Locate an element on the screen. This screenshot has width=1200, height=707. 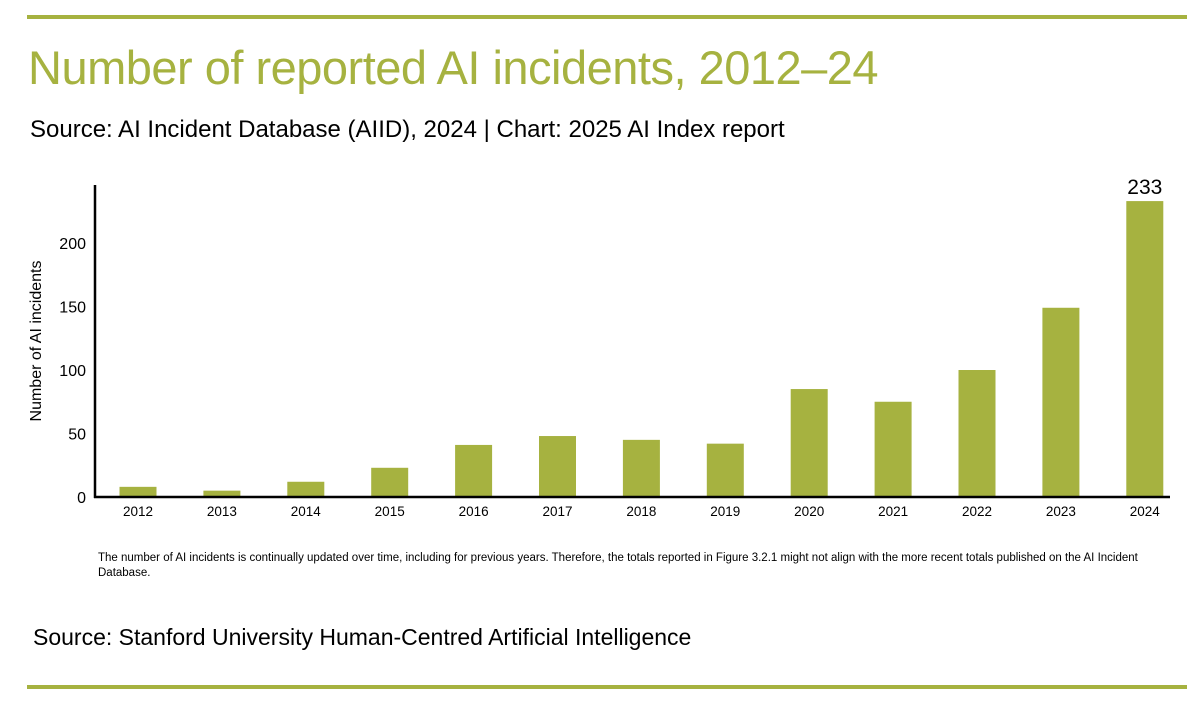
x-tick-label: 2023 is located at coordinates (1061, 511).